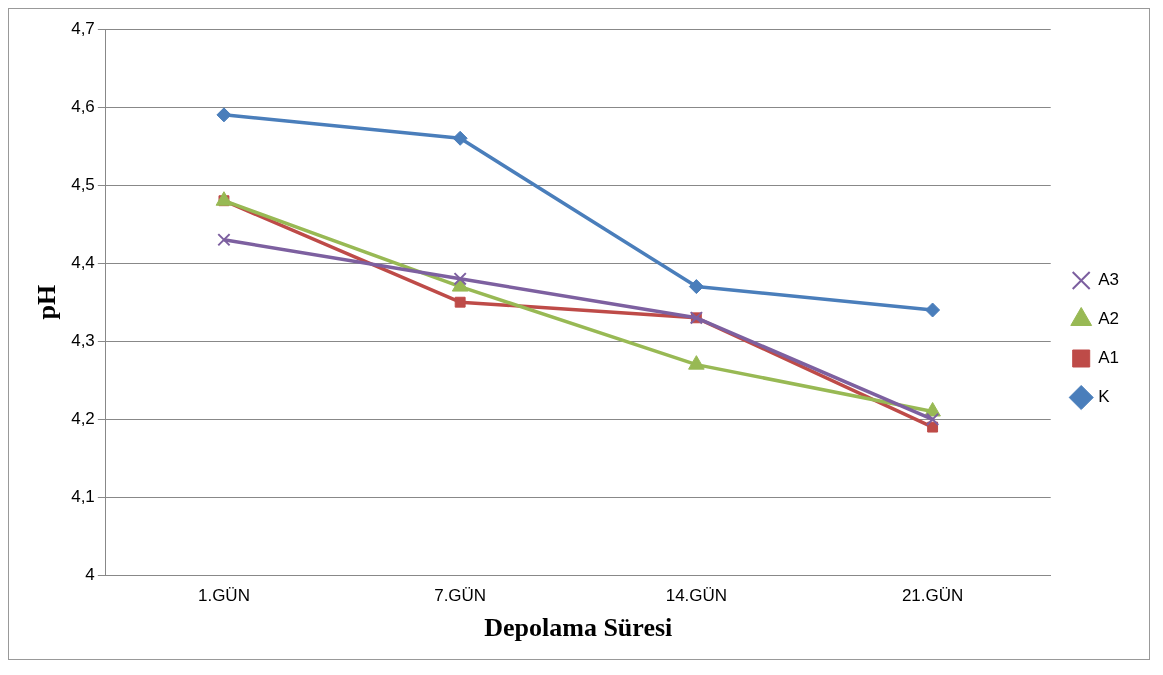 This screenshot has height=675, width=1163. What do you see at coordinates (83, 184) in the screenshot?
I see `y-tick-label: 4,5` at bounding box center [83, 184].